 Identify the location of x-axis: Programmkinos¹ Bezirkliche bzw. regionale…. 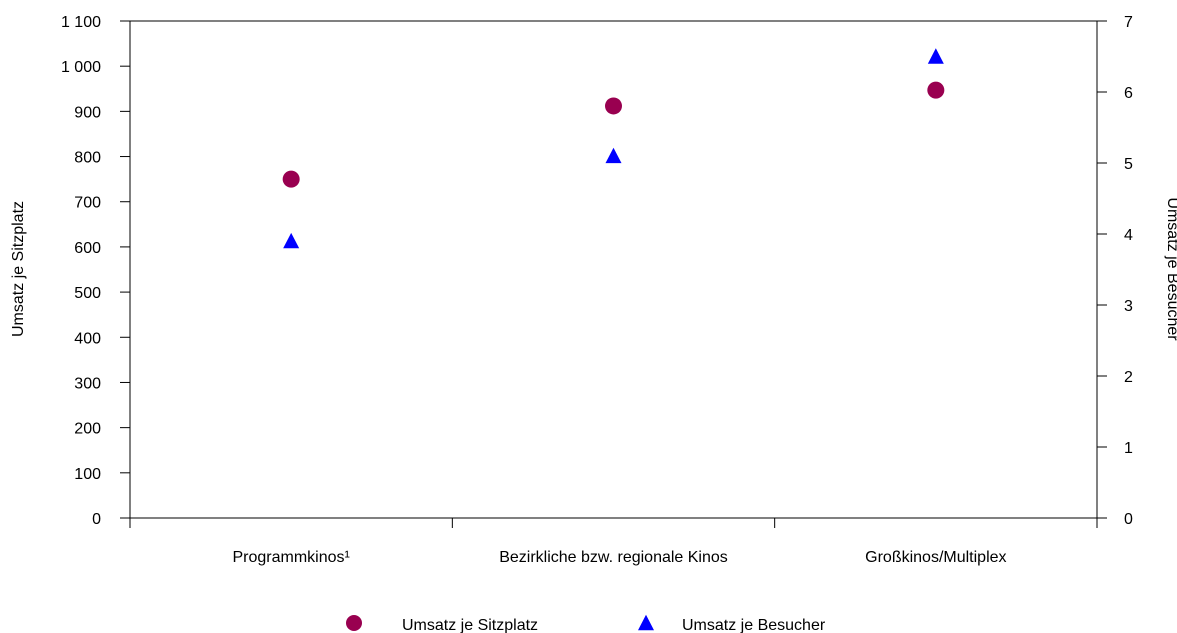
(613, 542).